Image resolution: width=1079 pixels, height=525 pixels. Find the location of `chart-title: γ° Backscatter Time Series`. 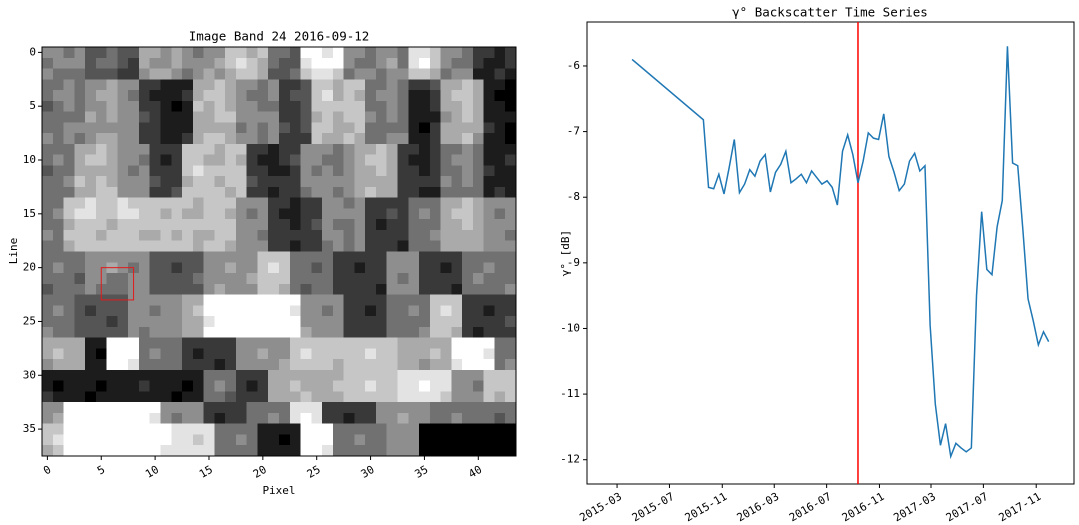

chart-title: γ° Backscatter Time Series is located at coordinates (830, 12).